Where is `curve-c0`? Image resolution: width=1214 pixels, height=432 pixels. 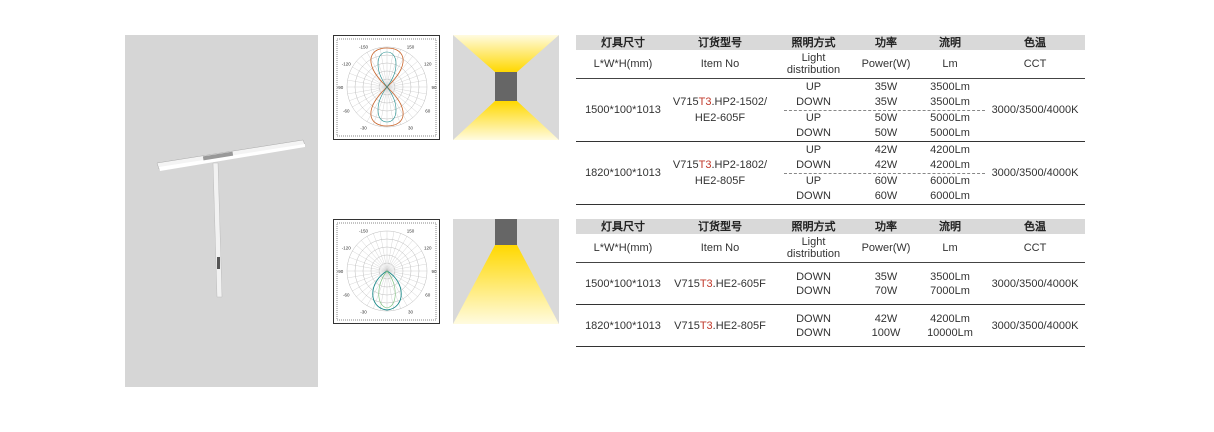 curve-c0 is located at coordinates (387, 290).